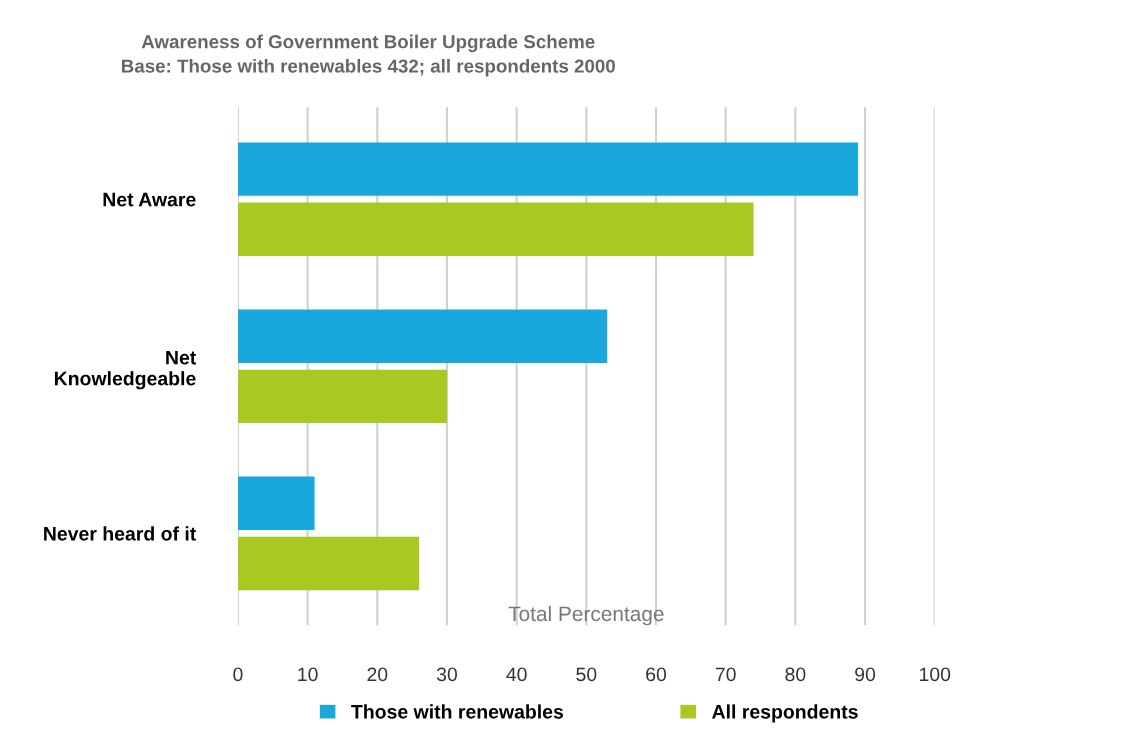  Describe the element at coordinates (656, 674) in the screenshot. I see `x-tick-label: 60` at that location.